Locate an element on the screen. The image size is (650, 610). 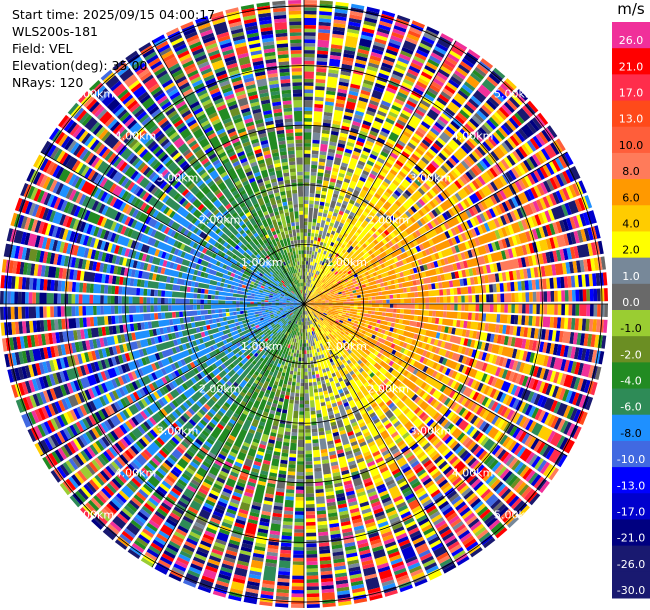
colorbar-tick-label: 13.0 is located at coordinates (631, 119).